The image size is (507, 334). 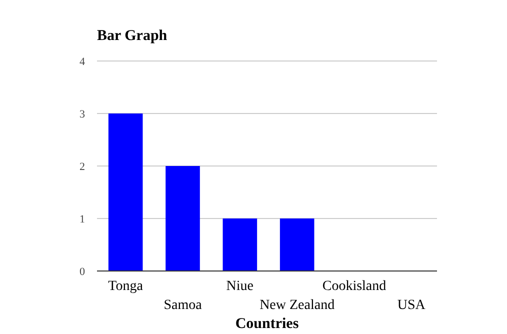 What do you see at coordinates (83, 114) in the screenshot?
I see `y-tick-label: 3` at bounding box center [83, 114].